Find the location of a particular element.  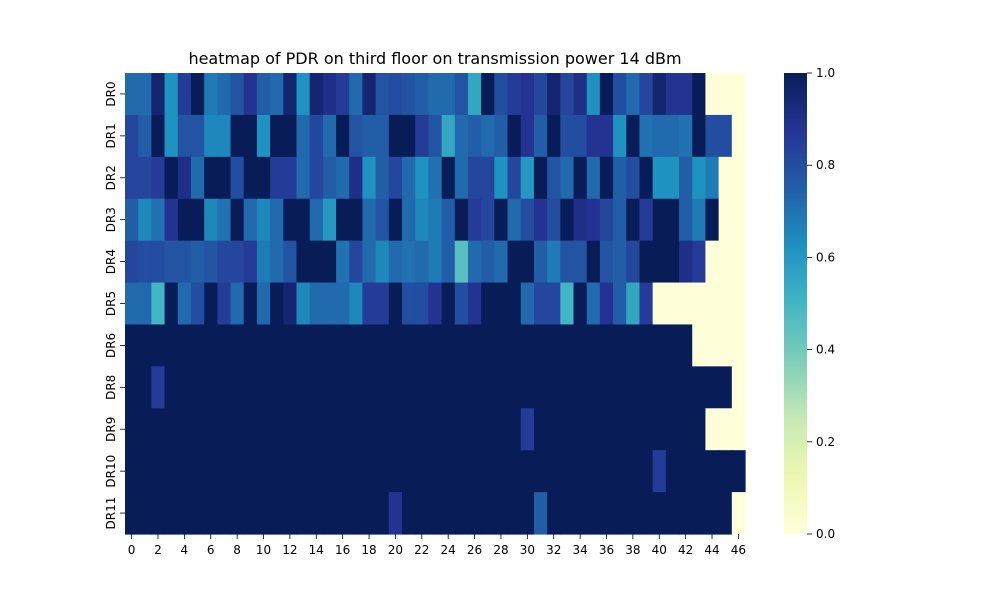

x-tick-label: 30 is located at coordinates (527, 550).